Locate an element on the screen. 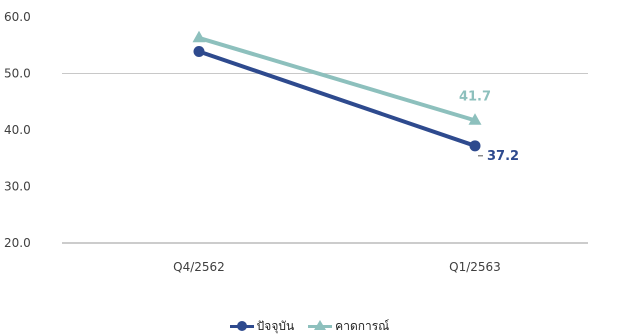  legend-item-current: ปัจจุบัน is located at coordinates (262, 326).